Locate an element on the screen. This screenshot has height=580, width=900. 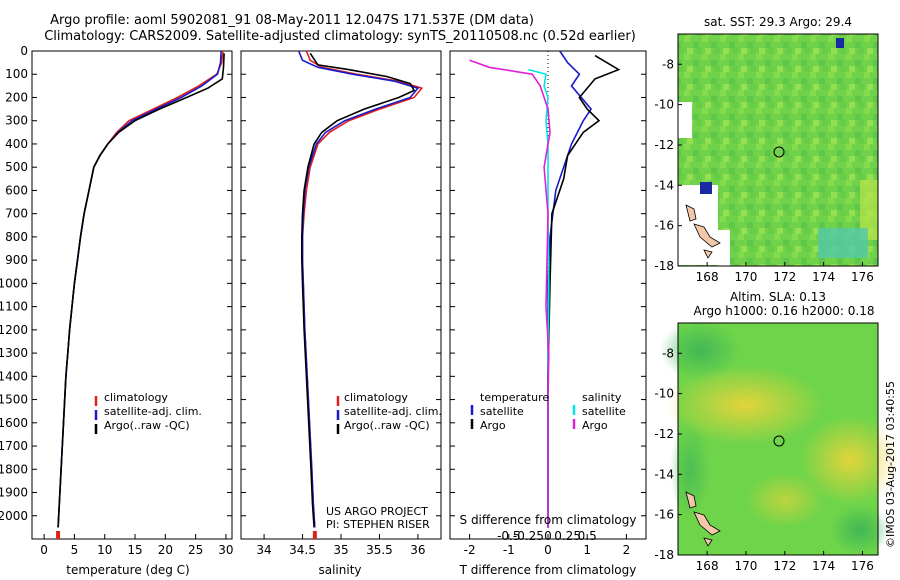
sla-map-subtitle: Argo h1000: 0.16 h2000: 0.18 is located at coordinates (784, 311).